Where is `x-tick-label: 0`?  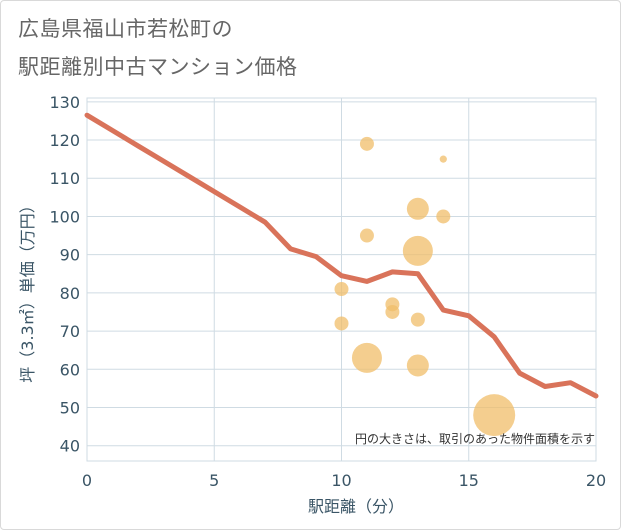
x-tick-label: 0 is located at coordinates (87, 480).